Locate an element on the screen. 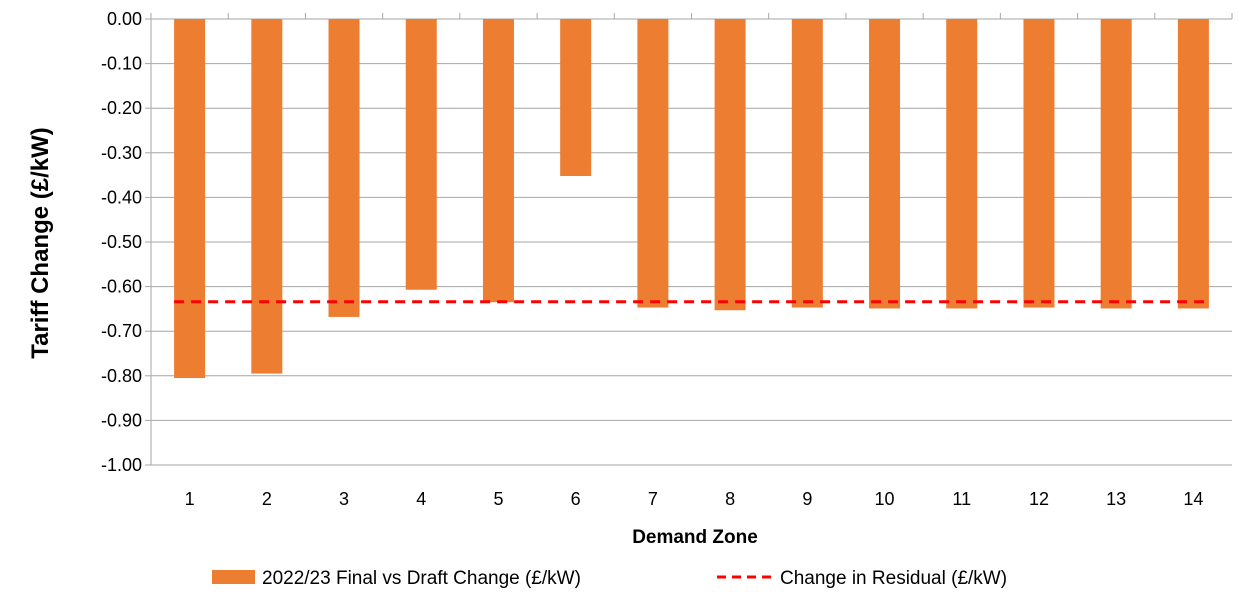 The height and width of the screenshot is (595, 1240). y-tick-label: 0.00 is located at coordinates (124, 19).